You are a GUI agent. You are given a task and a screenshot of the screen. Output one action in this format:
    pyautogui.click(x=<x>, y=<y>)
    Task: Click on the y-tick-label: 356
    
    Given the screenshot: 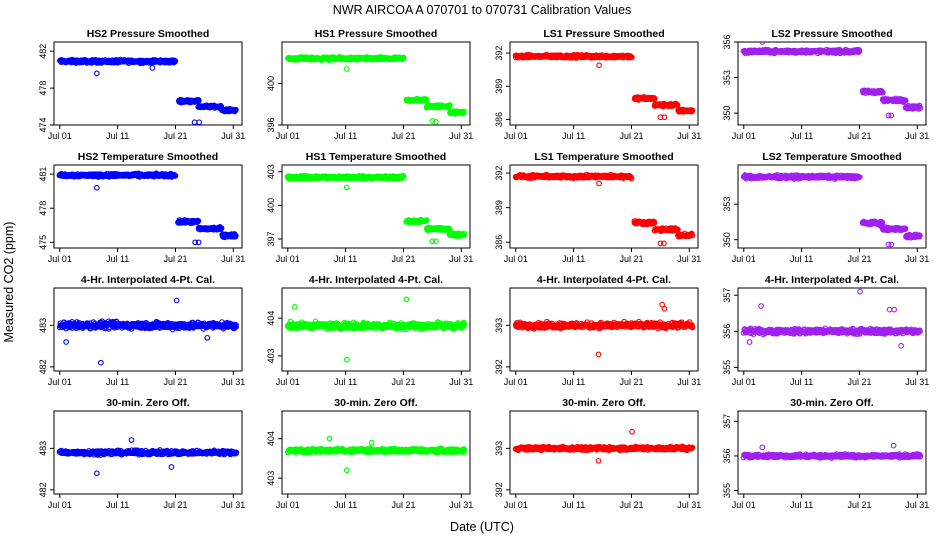 What is the action you would take?
    pyautogui.click(x=727, y=41)
    